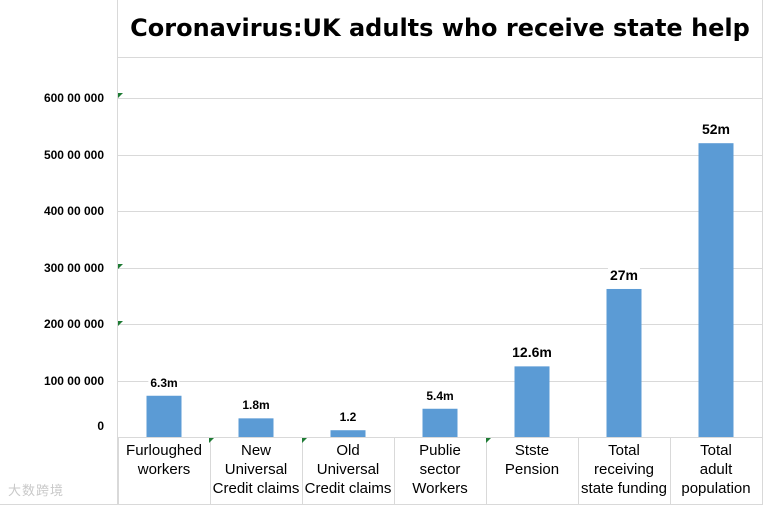 The height and width of the screenshot is (505, 763). I want to click on y-tick-label: 300 00 000, so click(73, 267).